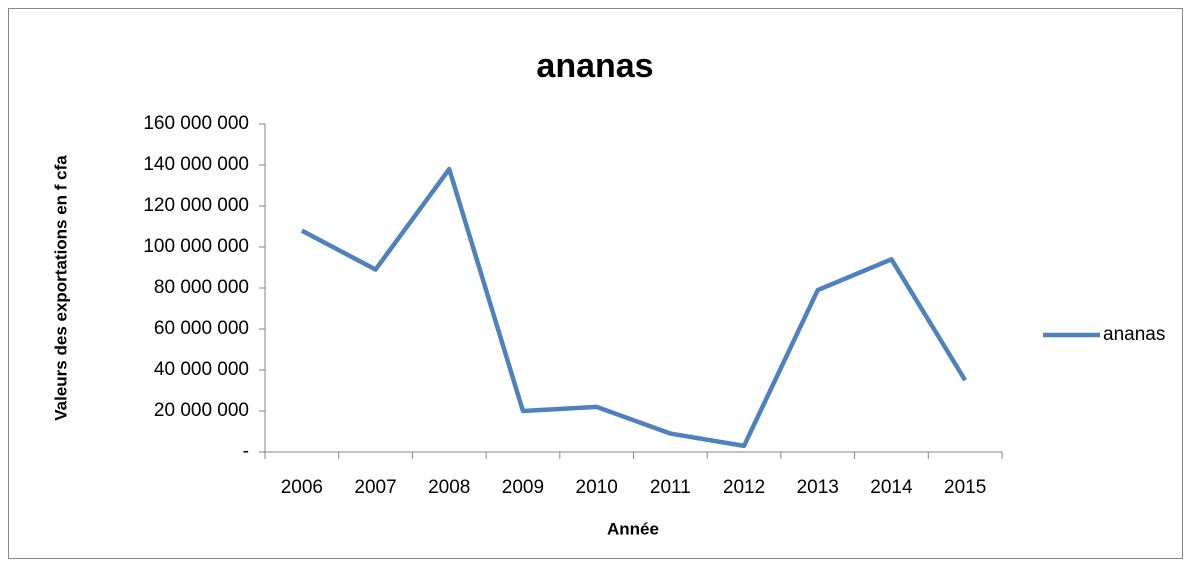 The height and width of the screenshot is (567, 1191). I want to click on x-tick-label: 2013, so click(818, 487).